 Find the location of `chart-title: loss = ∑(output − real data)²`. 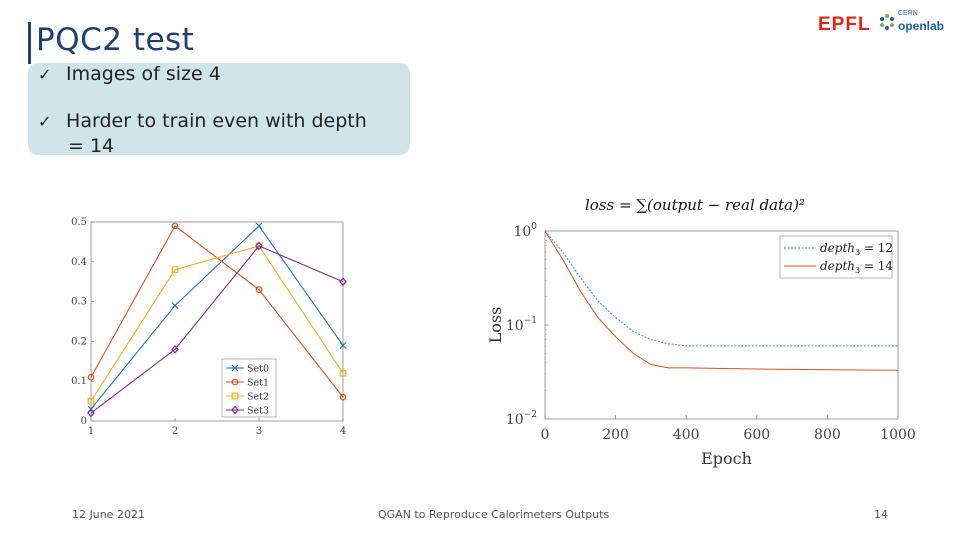

chart-title: loss = ∑(output − real data)² is located at coordinates (695, 205).